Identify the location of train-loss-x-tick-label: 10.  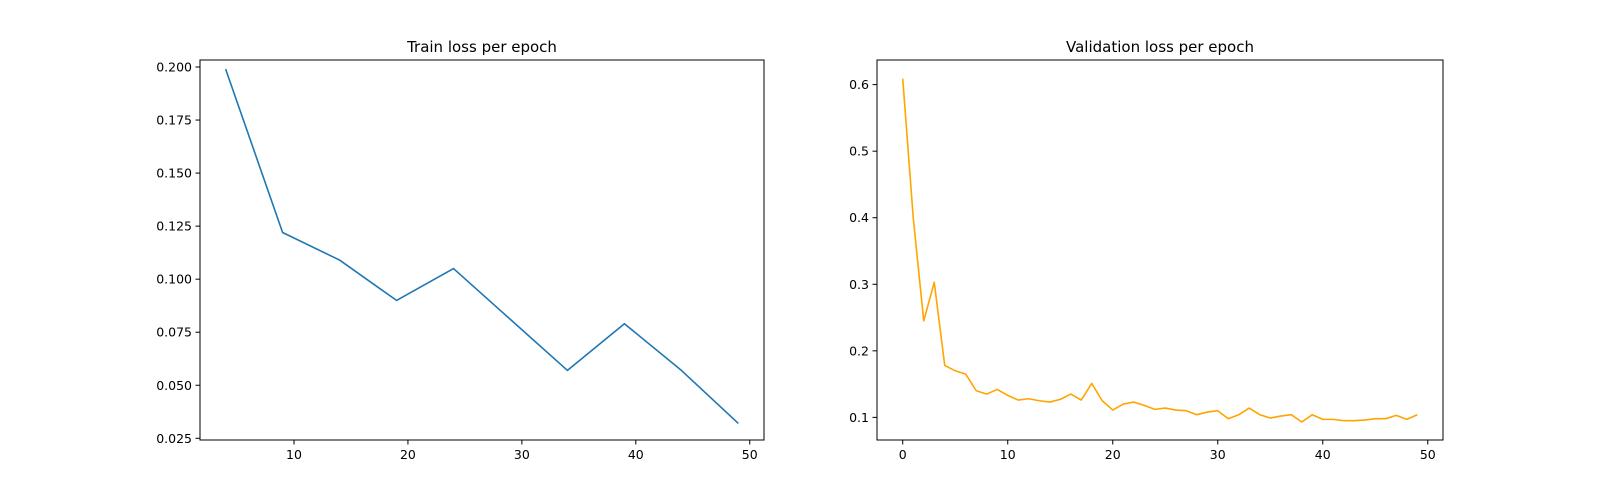
(294, 454).